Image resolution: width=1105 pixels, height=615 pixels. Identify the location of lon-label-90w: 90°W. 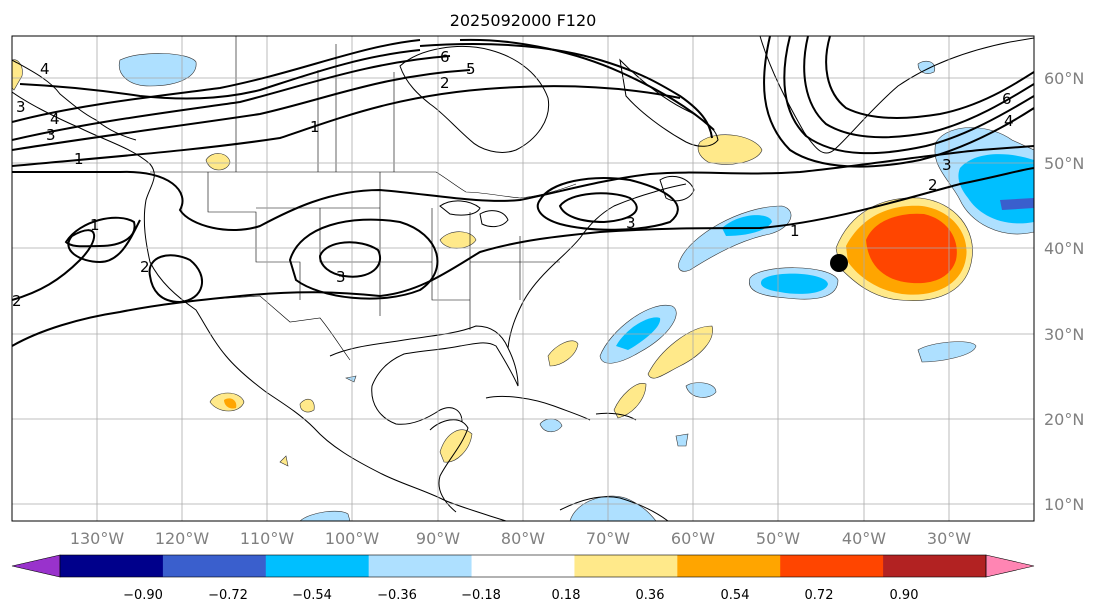
(438, 538).